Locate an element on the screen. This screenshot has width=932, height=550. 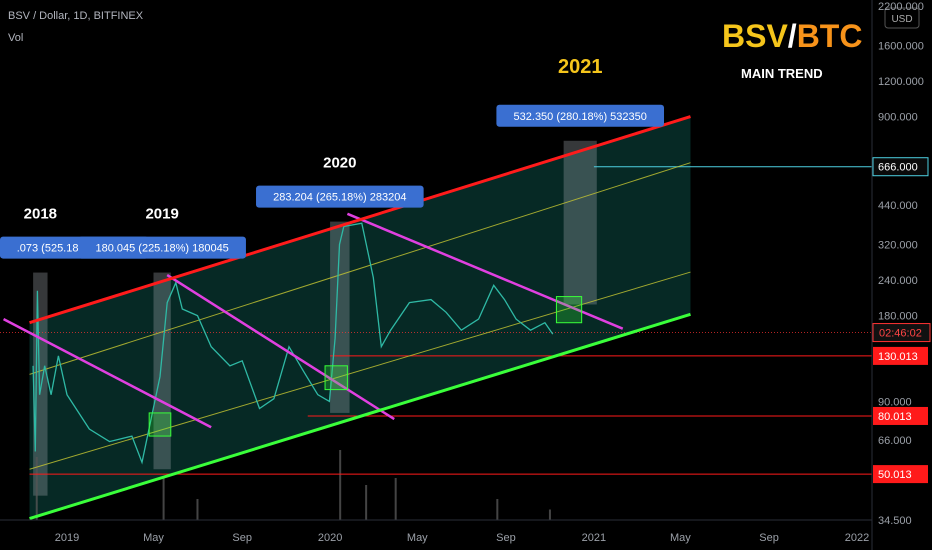
currency-label: USD is located at coordinates (901, 19).